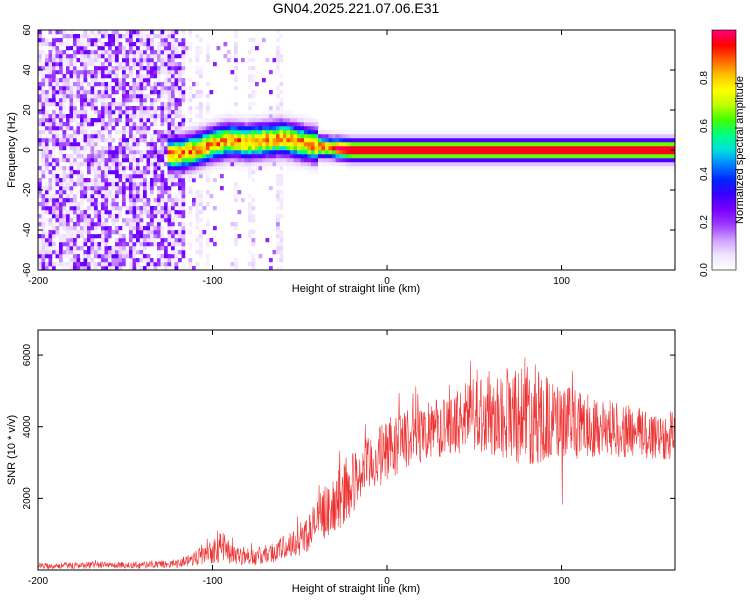  What do you see at coordinates (213, 281) in the screenshot?
I see `x-tick-label: -100` at bounding box center [213, 281].